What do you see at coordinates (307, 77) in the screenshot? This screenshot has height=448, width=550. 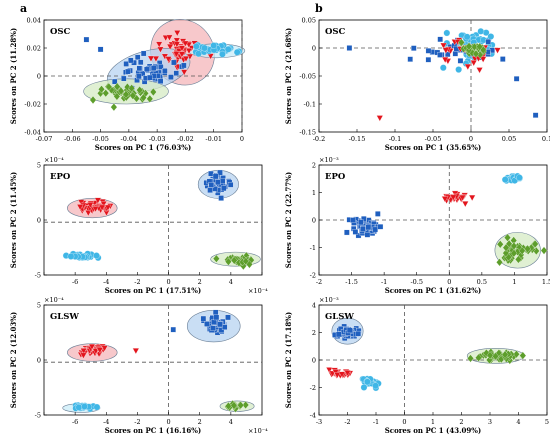 I see `y-tick-label: -0.05` at bounding box center [307, 77].